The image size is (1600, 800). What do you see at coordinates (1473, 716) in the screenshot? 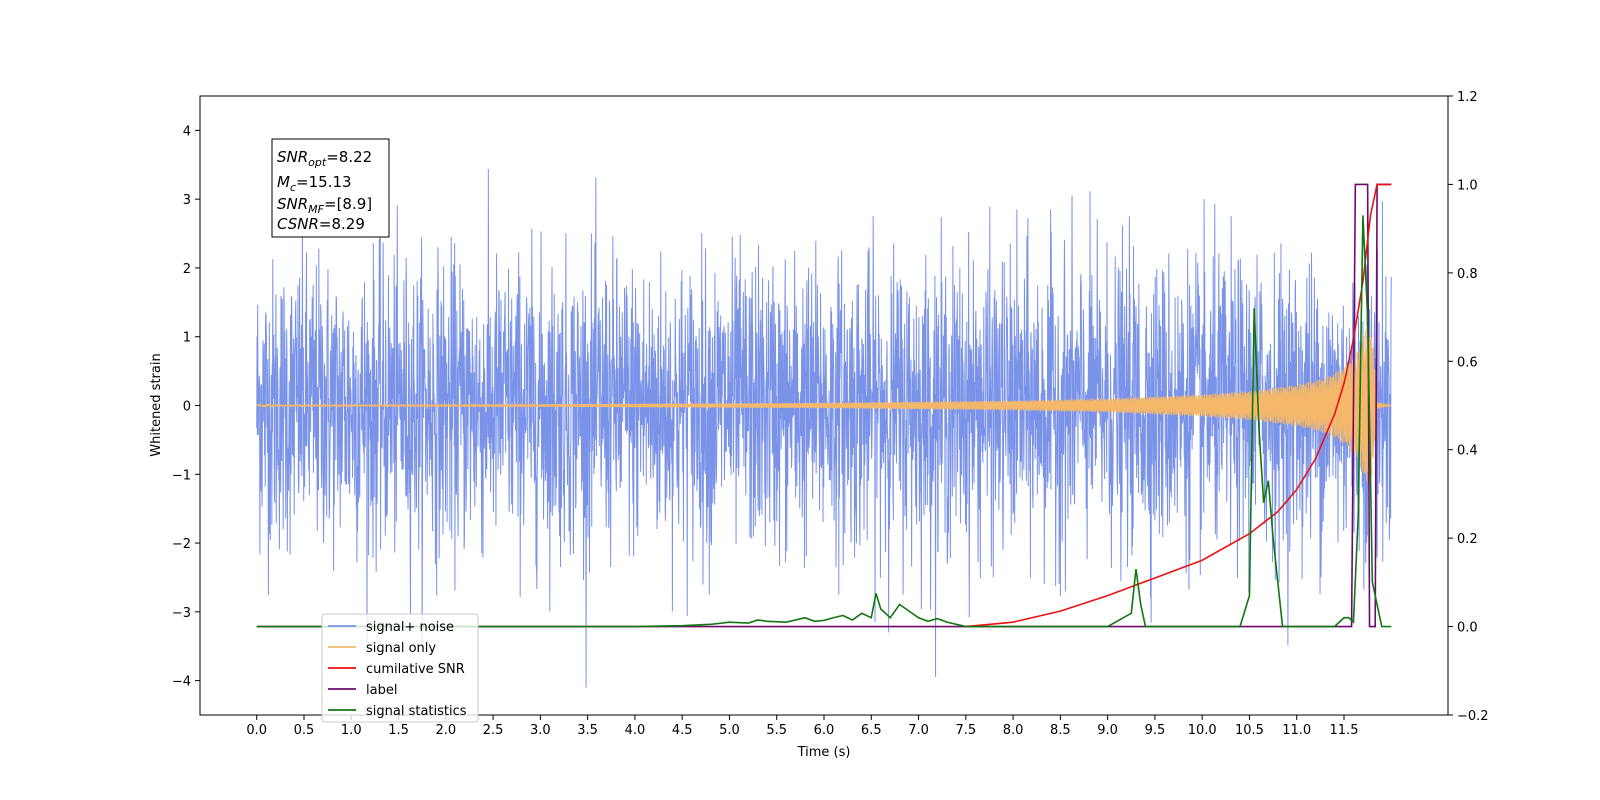
I see `y-right-tick-label: −0.2` at bounding box center [1473, 716].